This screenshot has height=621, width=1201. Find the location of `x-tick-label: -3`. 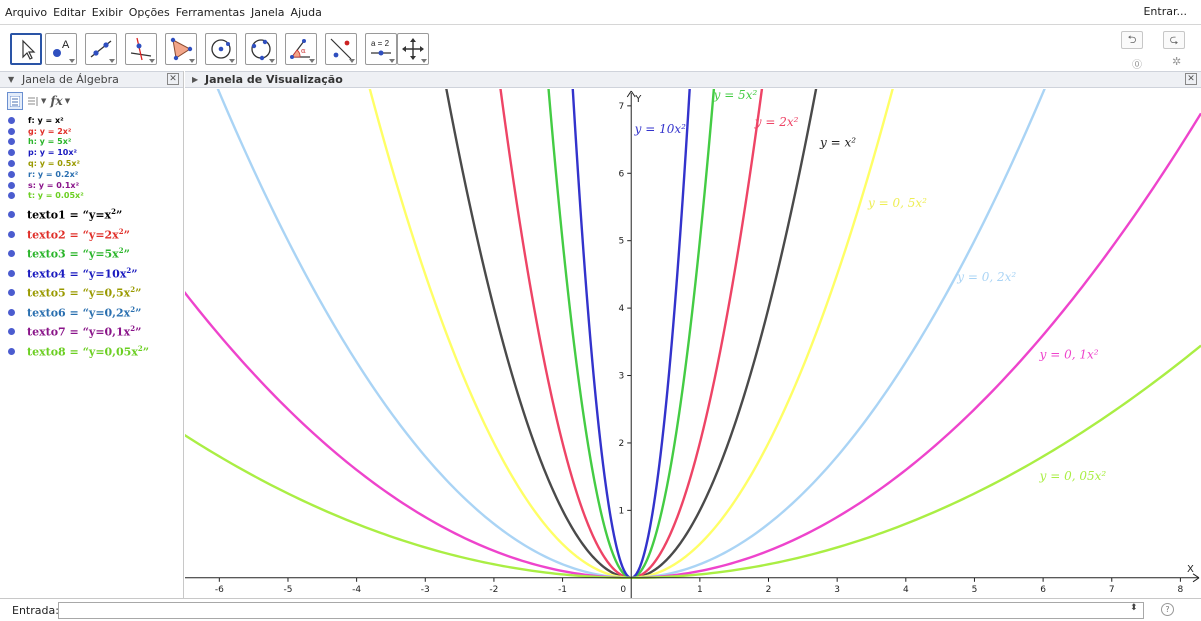

x-tick-label: -3 is located at coordinates (425, 590).